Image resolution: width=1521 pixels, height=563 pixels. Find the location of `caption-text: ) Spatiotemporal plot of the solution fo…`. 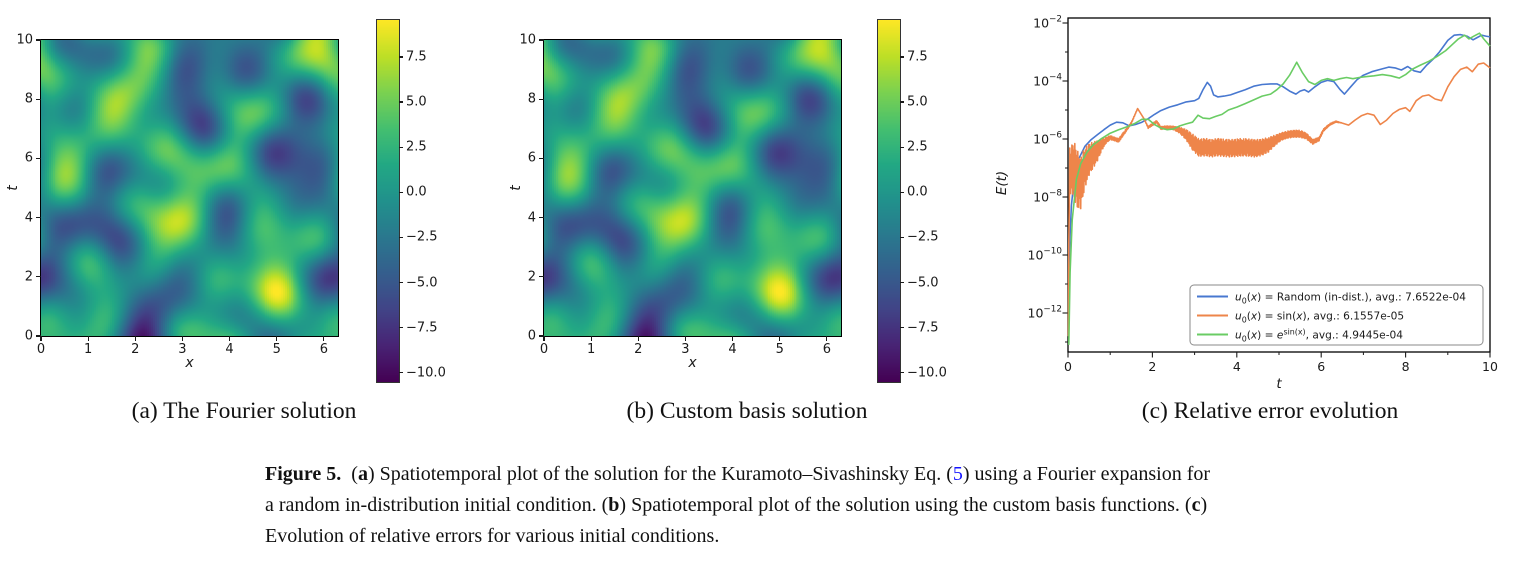

caption-text: ) Spatiotemporal plot of the solution fo… is located at coordinates (660, 474).